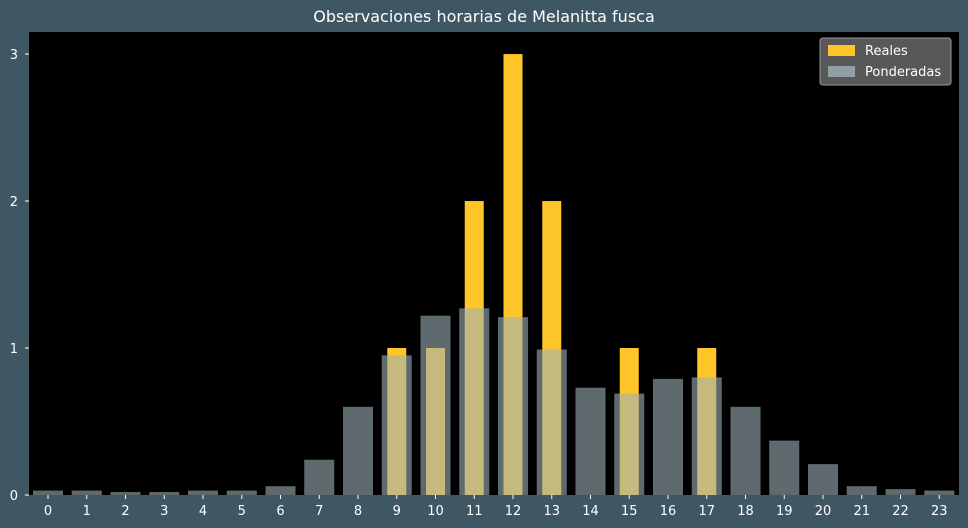  What do you see at coordinates (629, 511) in the screenshot?
I see `x-tick-label-15: 15` at bounding box center [629, 511].